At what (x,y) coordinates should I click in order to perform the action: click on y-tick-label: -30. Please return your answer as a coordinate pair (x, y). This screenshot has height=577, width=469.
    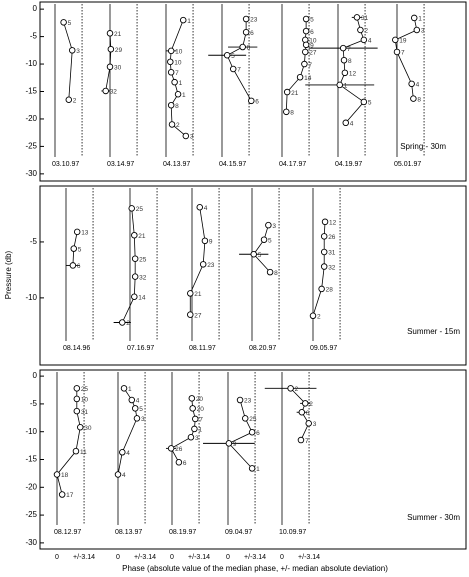
    Looking at the image, I should click on (31, 542).